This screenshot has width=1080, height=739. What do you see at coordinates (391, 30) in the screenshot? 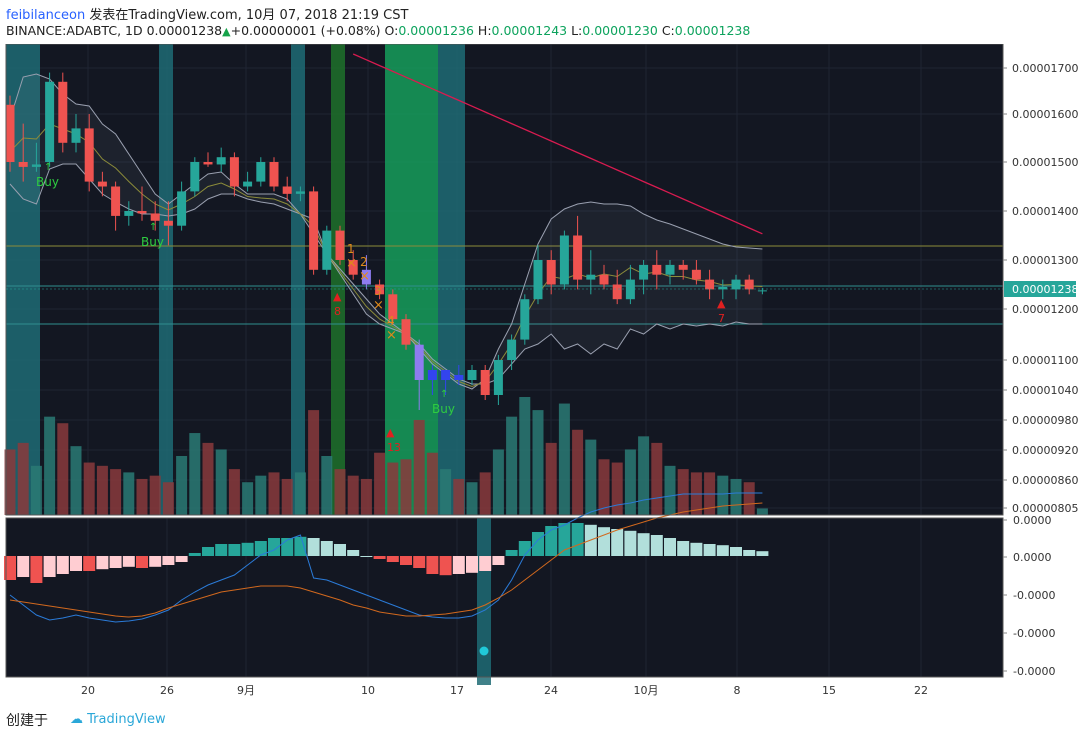
I see `open-label: O:` at bounding box center [391, 30].